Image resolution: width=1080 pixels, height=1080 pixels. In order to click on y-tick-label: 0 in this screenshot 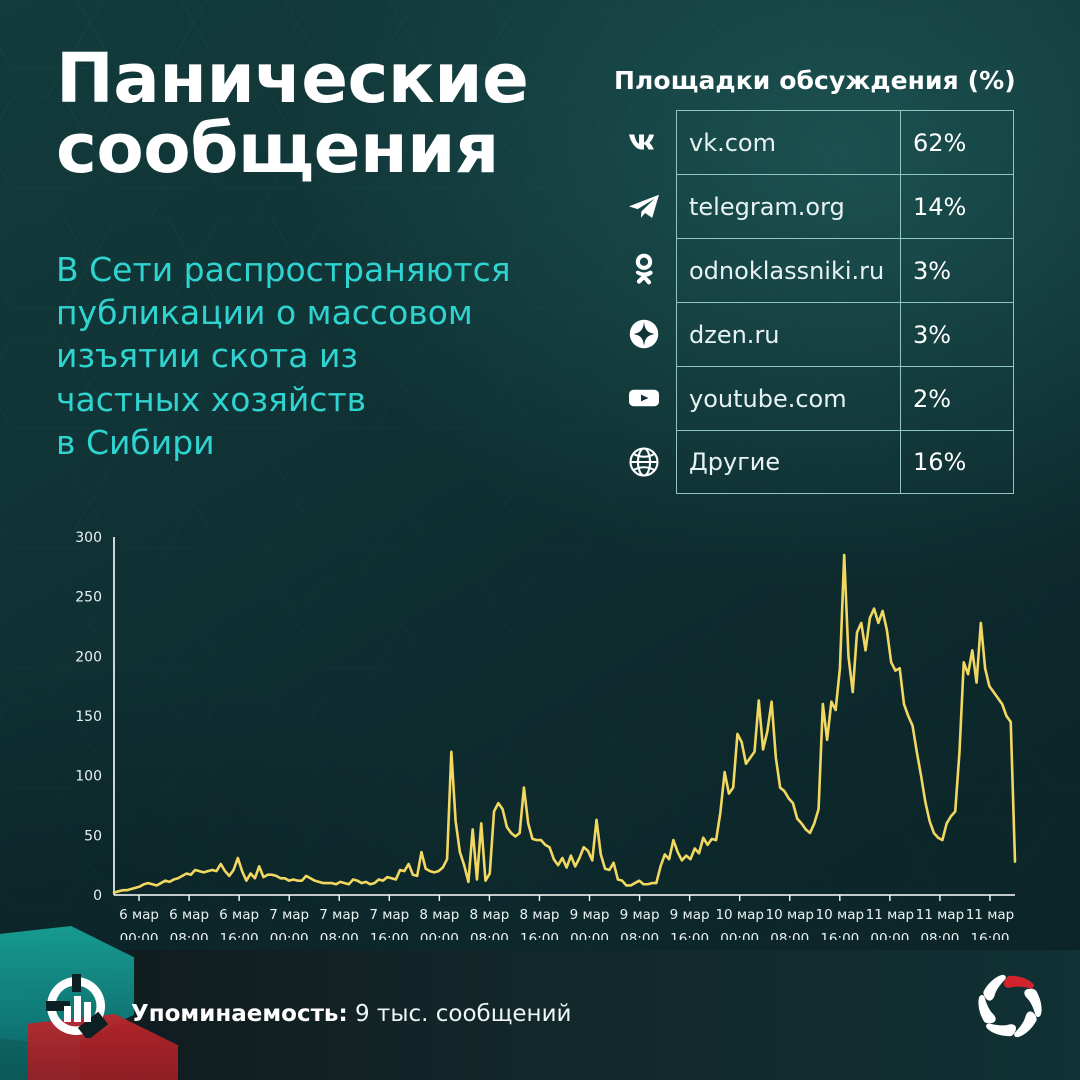, I will do `click(97, 896)`.